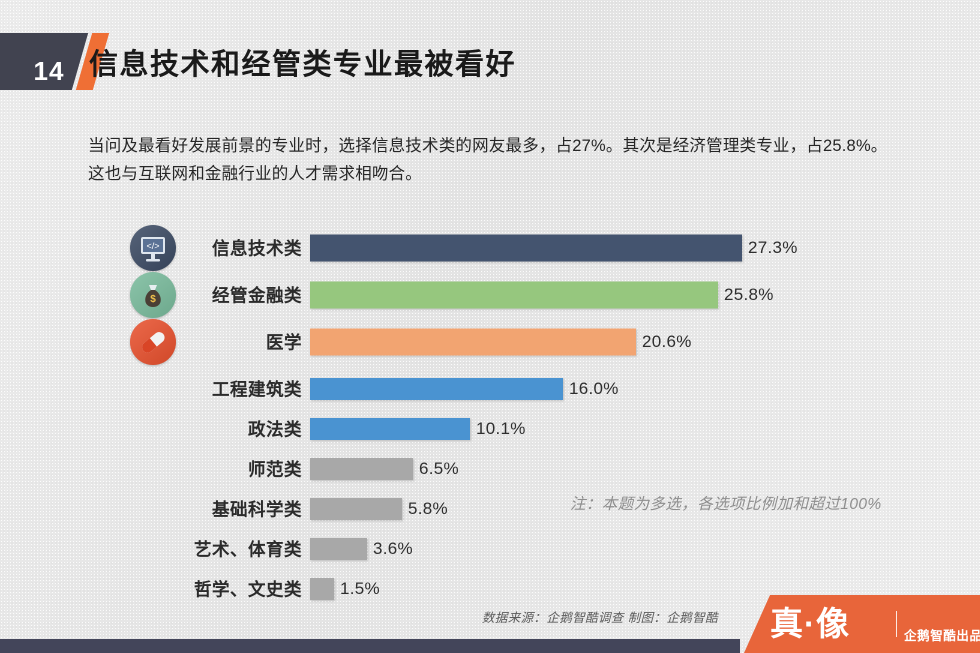 The height and width of the screenshot is (653, 980). What do you see at coordinates (749, 294) in the screenshot?
I see `value-label: 25.8%` at bounding box center [749, 294].